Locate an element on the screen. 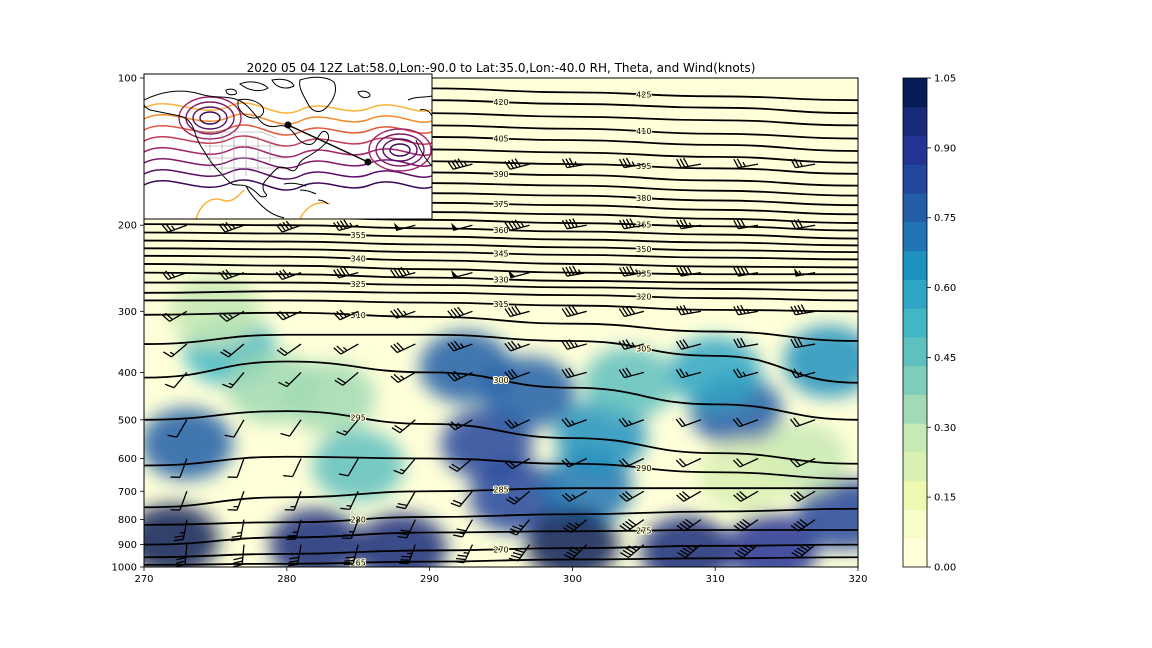 Image resolution: width=1152 pixels, height=648 pixels. colorbar-tick-label: 0.90 is located at coordinates (945, 148).